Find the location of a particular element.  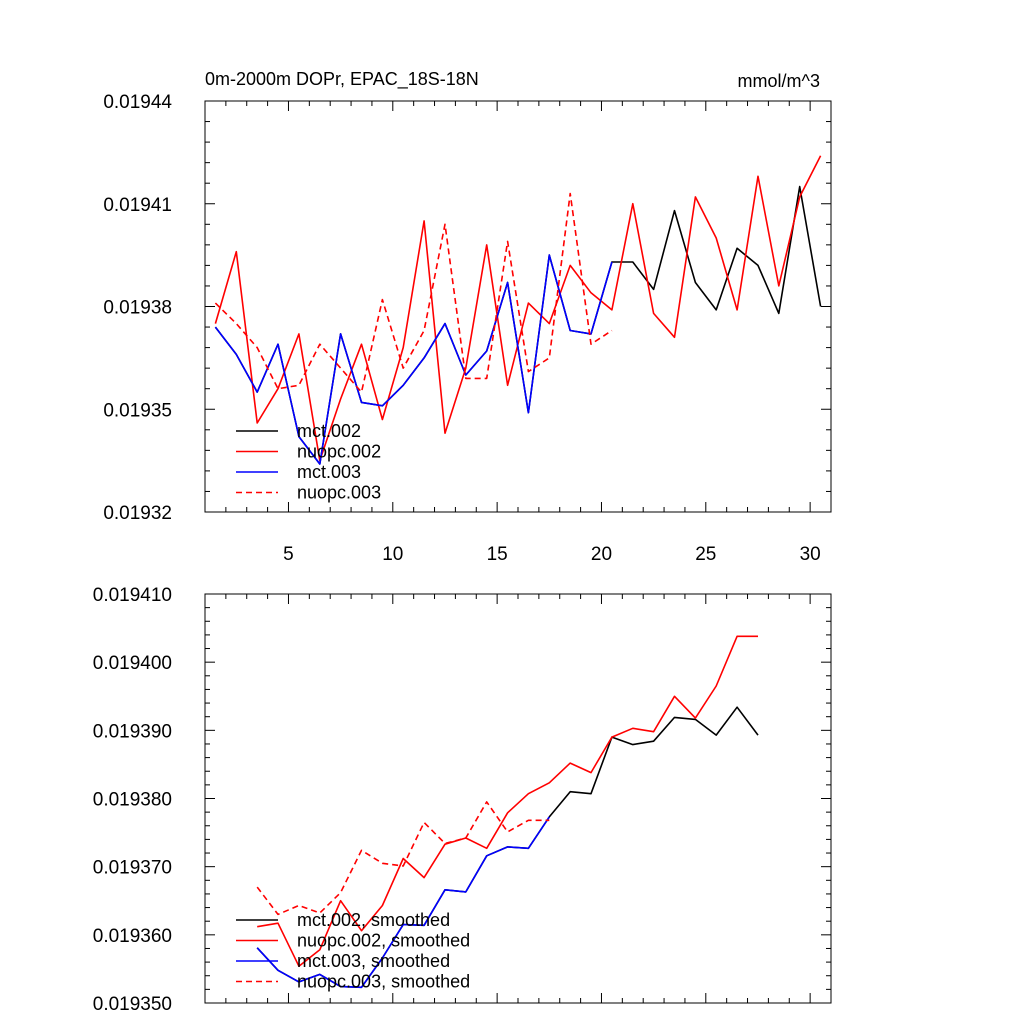

x-tick-label: 15 is located at coordinates (497, 554).